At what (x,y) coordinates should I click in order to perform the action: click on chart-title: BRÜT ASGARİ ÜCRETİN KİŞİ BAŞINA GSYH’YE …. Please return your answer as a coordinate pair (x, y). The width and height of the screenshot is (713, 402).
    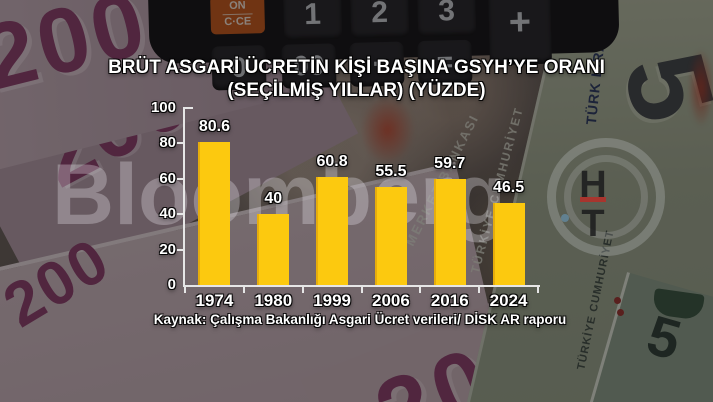
    Looking at the image, I should click on (356, 79).